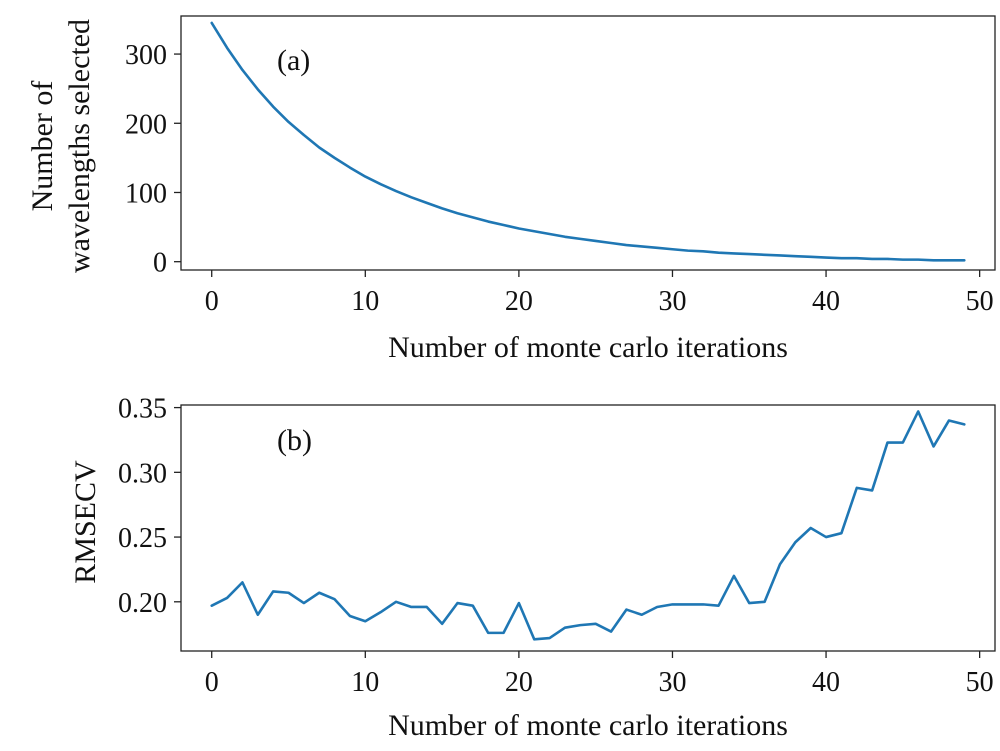 Image resolution: width=1000 pixels, height=751 pixels. Describe the element at coordinates (42, 146) in the screenshot. I see `y-axis-label: Number of` at that location.